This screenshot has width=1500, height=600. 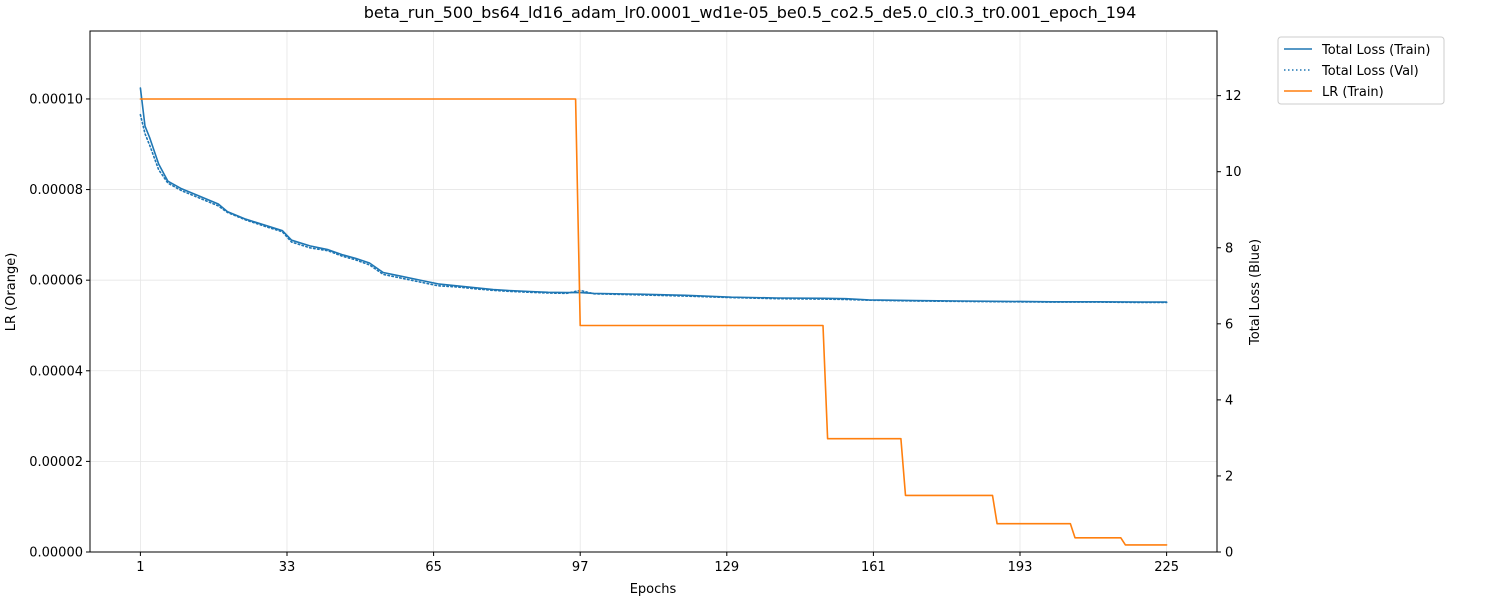 I want to click on left-y-axis-label: LR (Orange), so click(x=11, y=292).